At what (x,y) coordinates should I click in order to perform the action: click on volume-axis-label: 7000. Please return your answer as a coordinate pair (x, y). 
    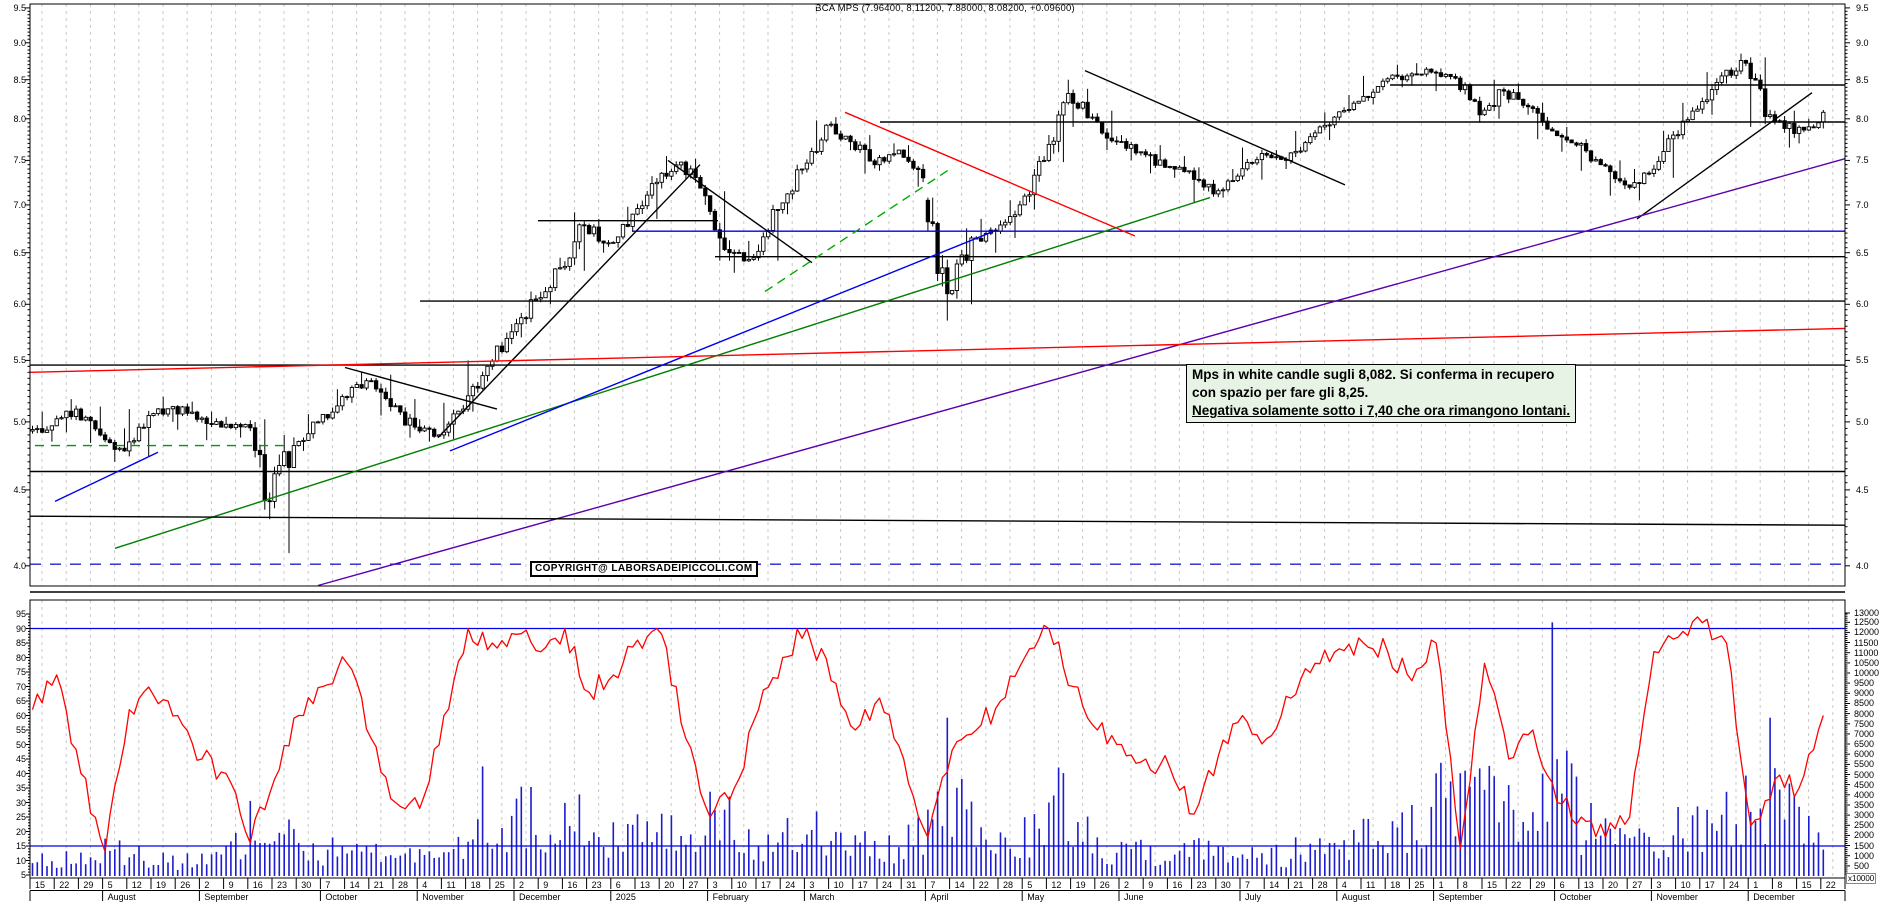
    Looking at the image, I should click on (1864, 734).